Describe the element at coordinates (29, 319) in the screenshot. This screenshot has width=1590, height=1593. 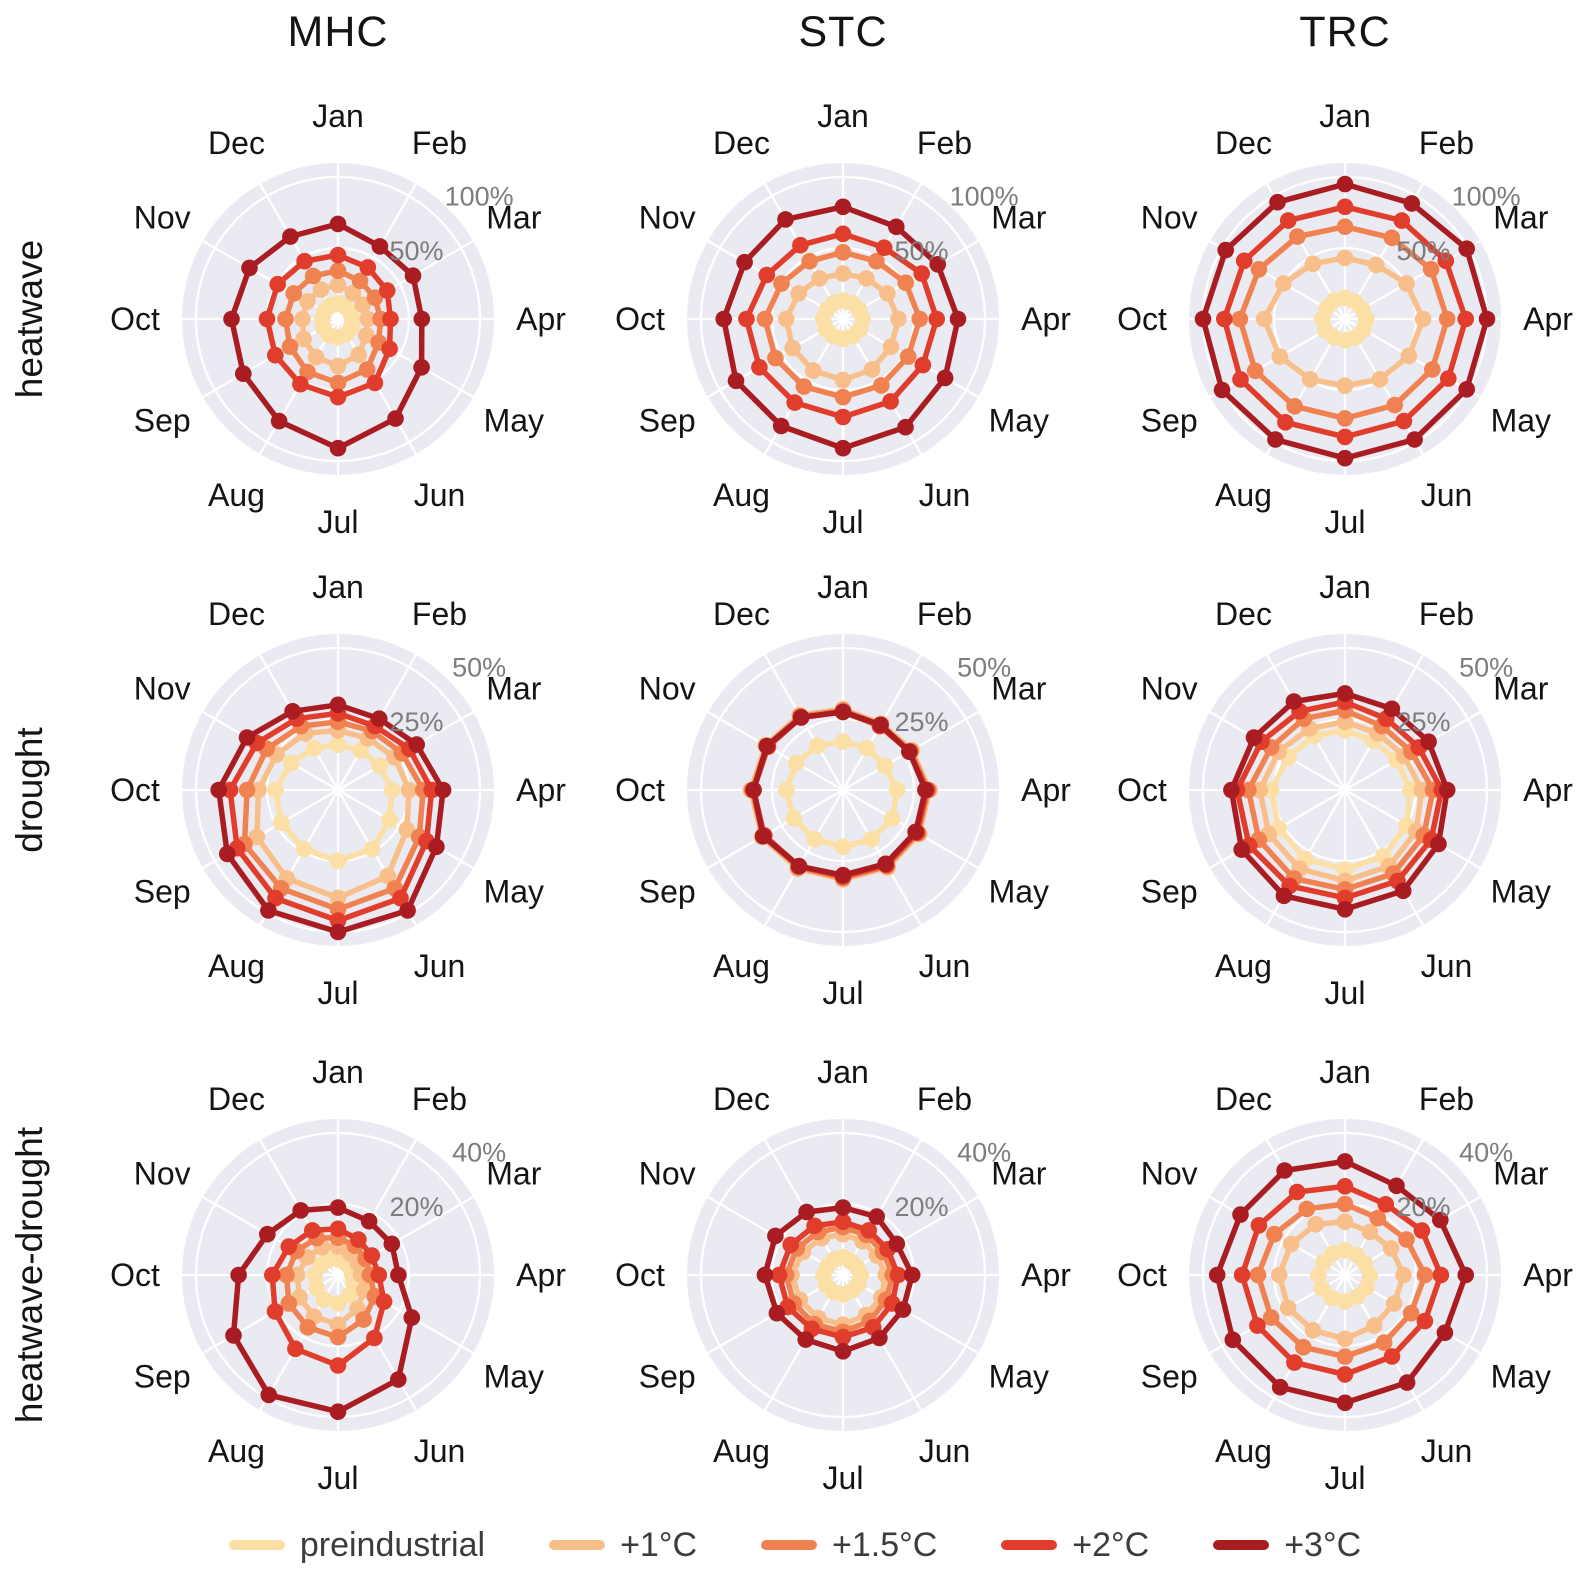
I see `row-label-heatwave: heatwave` at that location.